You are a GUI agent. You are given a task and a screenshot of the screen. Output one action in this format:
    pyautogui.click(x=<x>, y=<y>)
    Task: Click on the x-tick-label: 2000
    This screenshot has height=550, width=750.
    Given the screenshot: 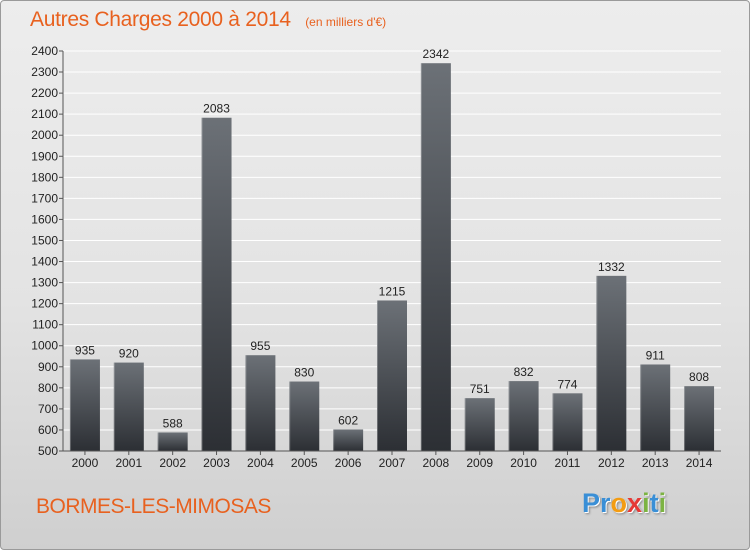 What is the action you would take?
    pyautogui.click(x=85, y=463)
    